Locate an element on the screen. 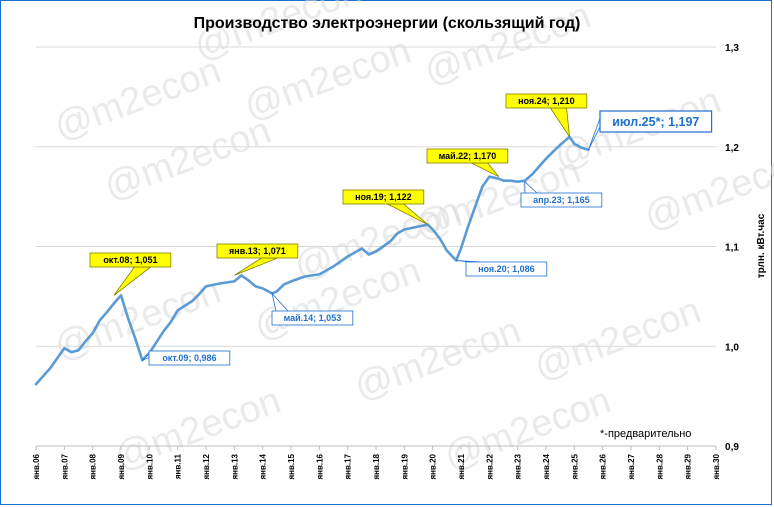  callout-label: апр.23; 1,165 is located at coordinates (561, 200).